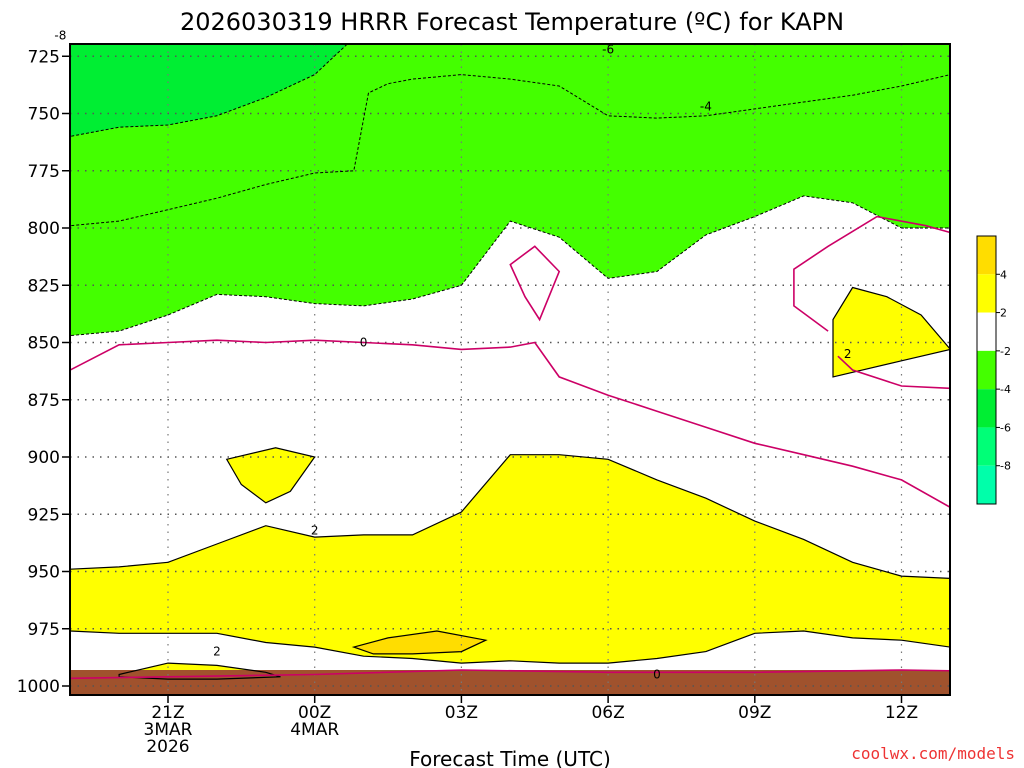 Image resolution: width=1024 pixels, height=768 pixels. Describe the element at coordinates (168, 730) in the screenshot. I see `x-tick-label-21Z-2: 3MAR` at that location.